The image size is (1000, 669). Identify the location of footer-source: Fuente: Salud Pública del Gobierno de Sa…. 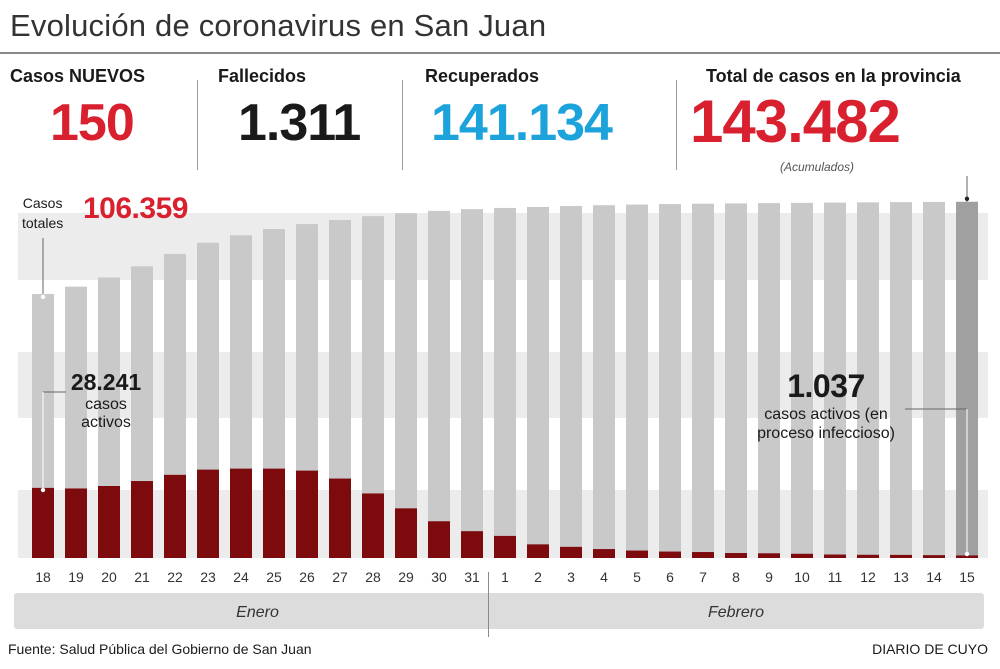
(160, 649).